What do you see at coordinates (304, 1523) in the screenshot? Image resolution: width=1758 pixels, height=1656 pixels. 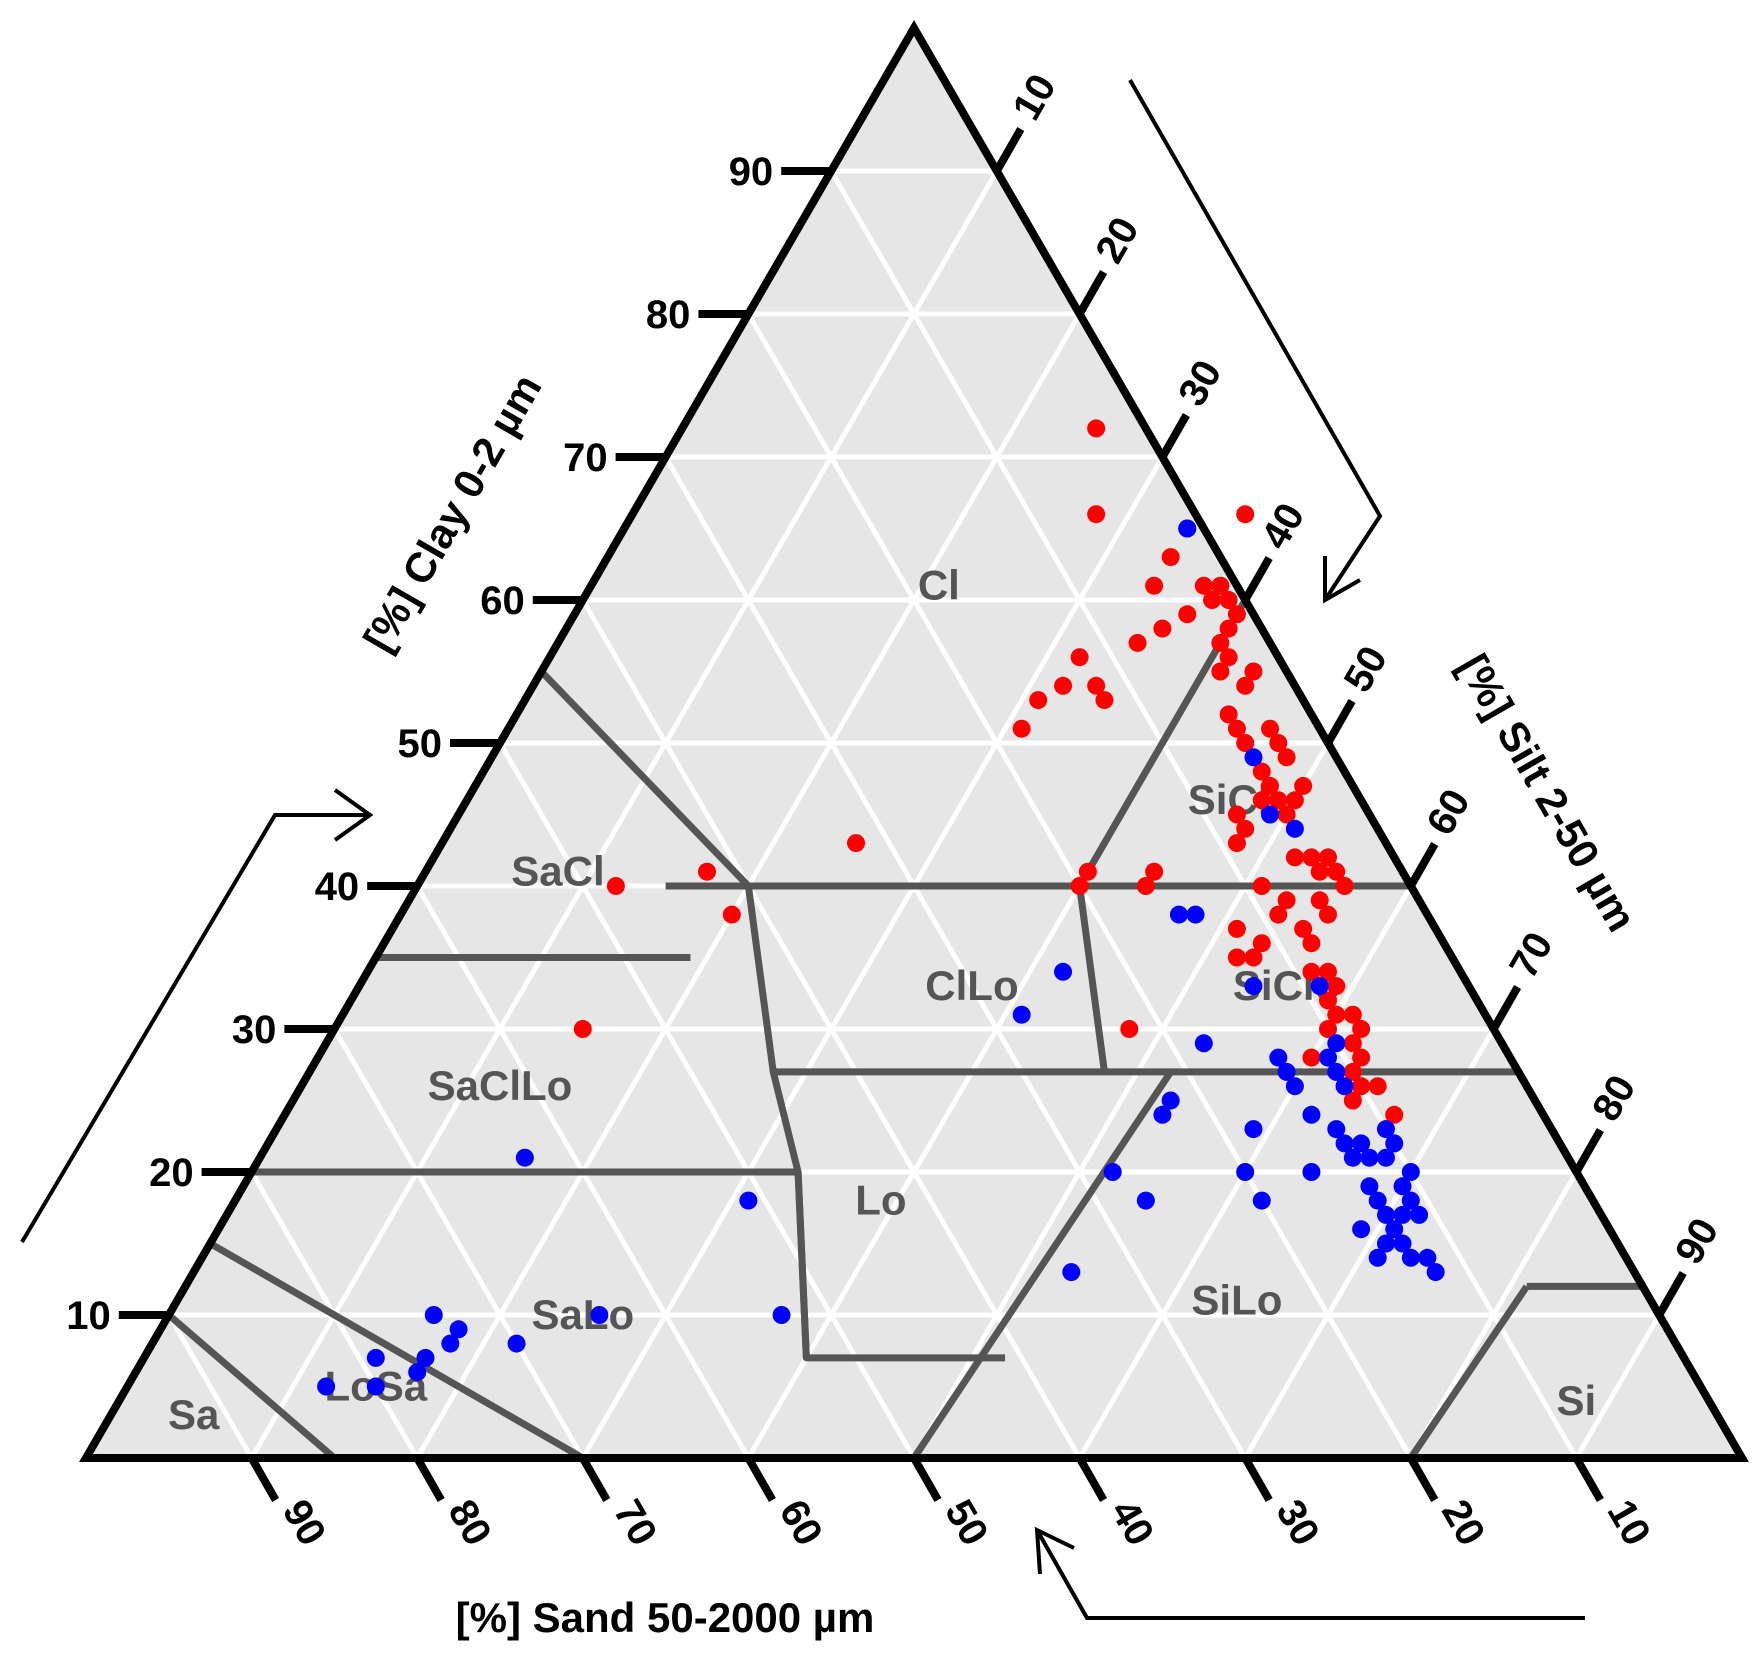 I see `sand-tick-label-90: 90` at bounding box center [304, 1523].